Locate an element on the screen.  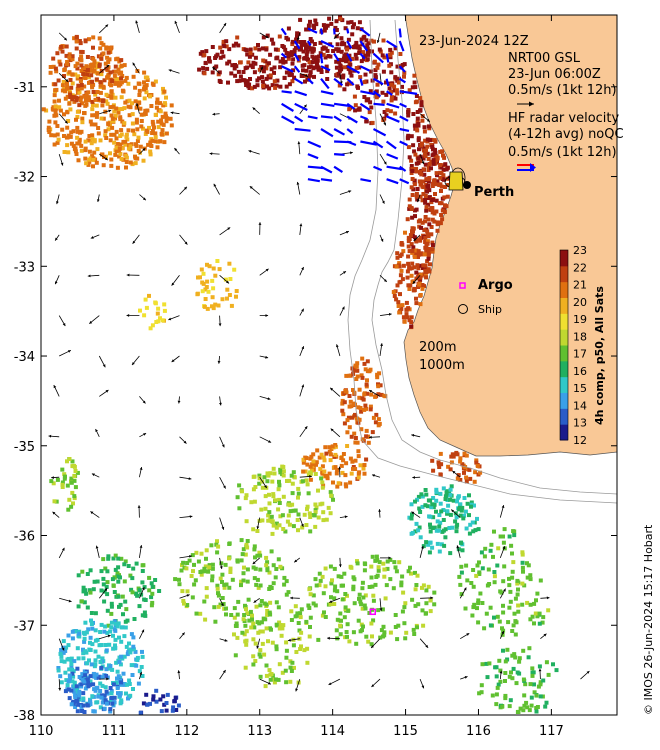
y-tick-label: -35 is located at coordinates (24, 447).